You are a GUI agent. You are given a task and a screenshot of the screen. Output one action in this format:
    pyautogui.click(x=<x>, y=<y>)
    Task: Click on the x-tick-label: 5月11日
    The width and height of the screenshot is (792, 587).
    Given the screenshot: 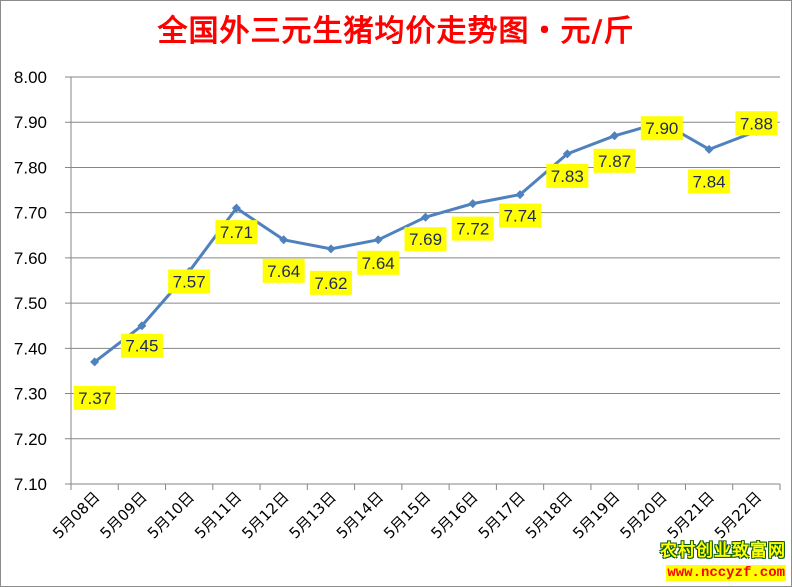 What is the action you would take?
    pyautogui.click(x=218, y=515)
    